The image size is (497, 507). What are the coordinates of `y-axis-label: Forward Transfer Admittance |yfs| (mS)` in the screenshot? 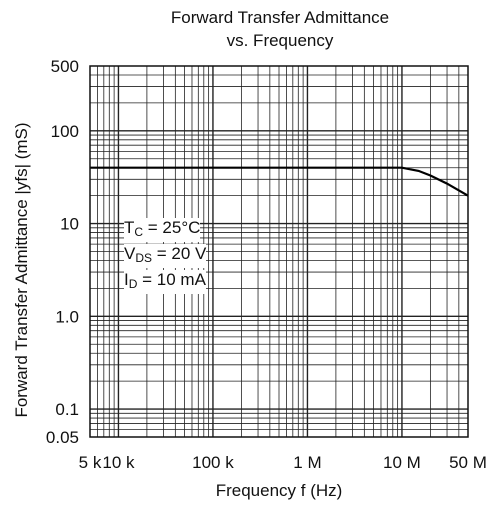 It's located at (21, 270).